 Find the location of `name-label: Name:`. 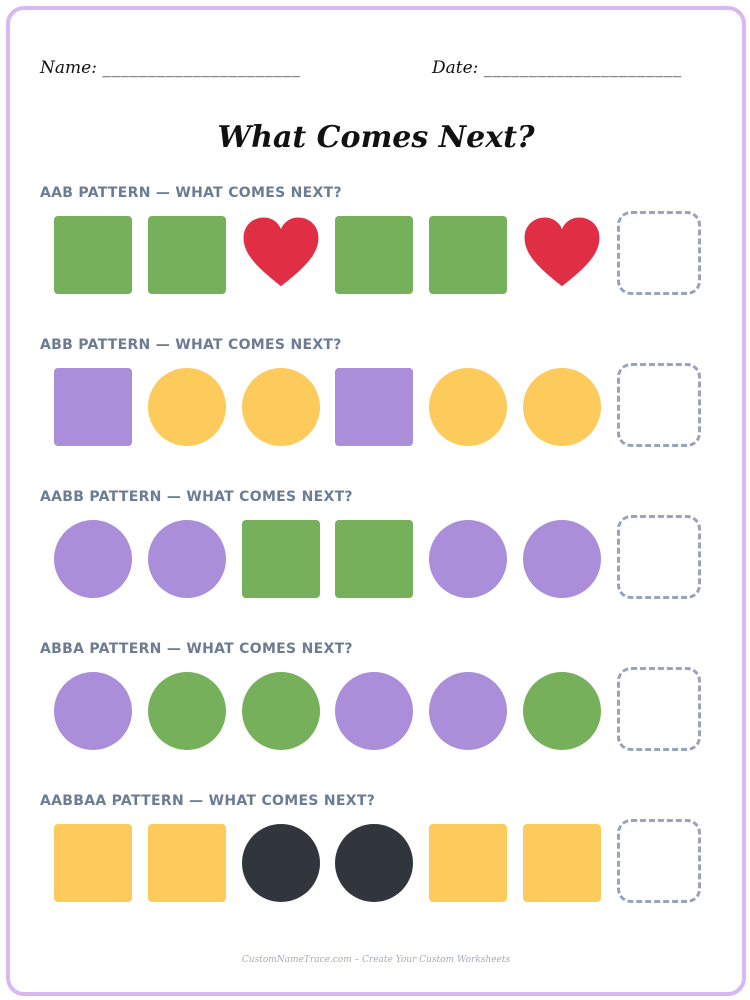

name-label: Name: is located at coordinates (68, 68).